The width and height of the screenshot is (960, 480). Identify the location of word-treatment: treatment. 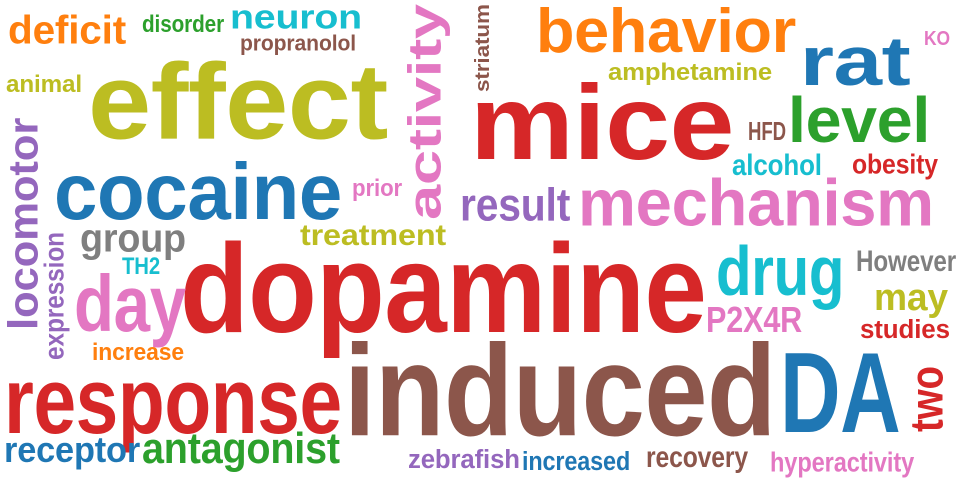
(373, 235).